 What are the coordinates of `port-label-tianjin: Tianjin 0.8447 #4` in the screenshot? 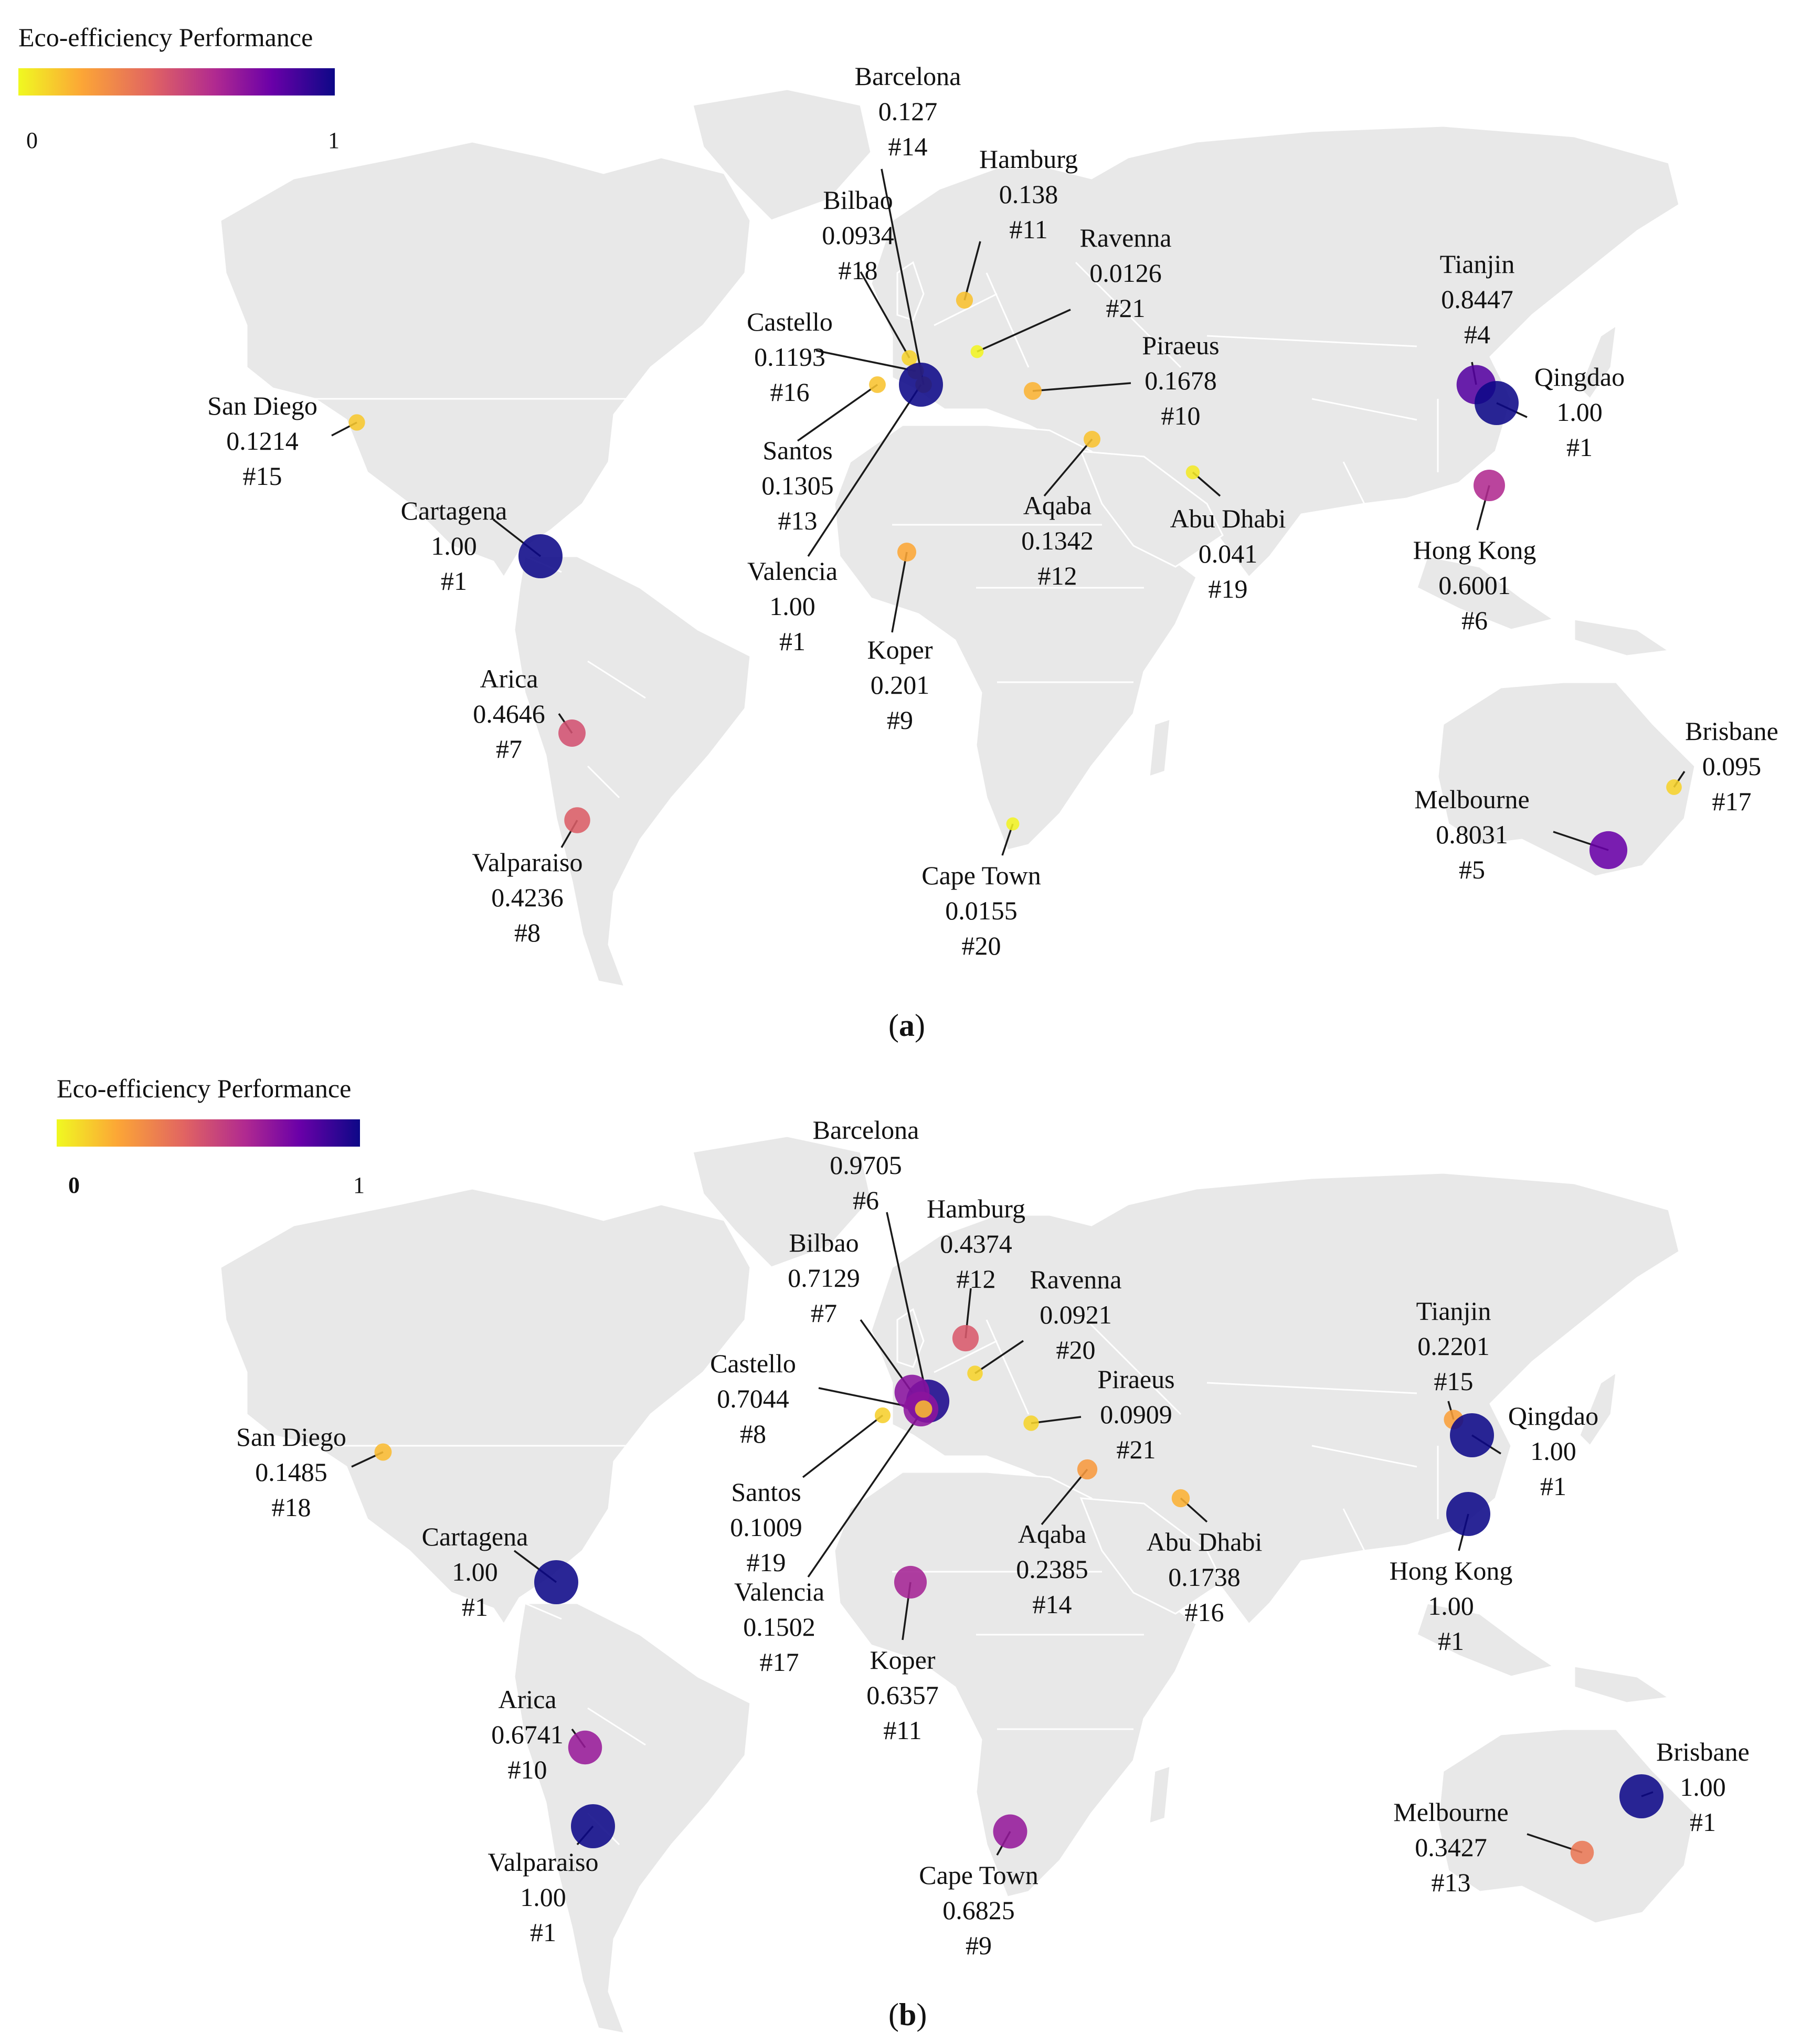 It's located at (1477, 299).